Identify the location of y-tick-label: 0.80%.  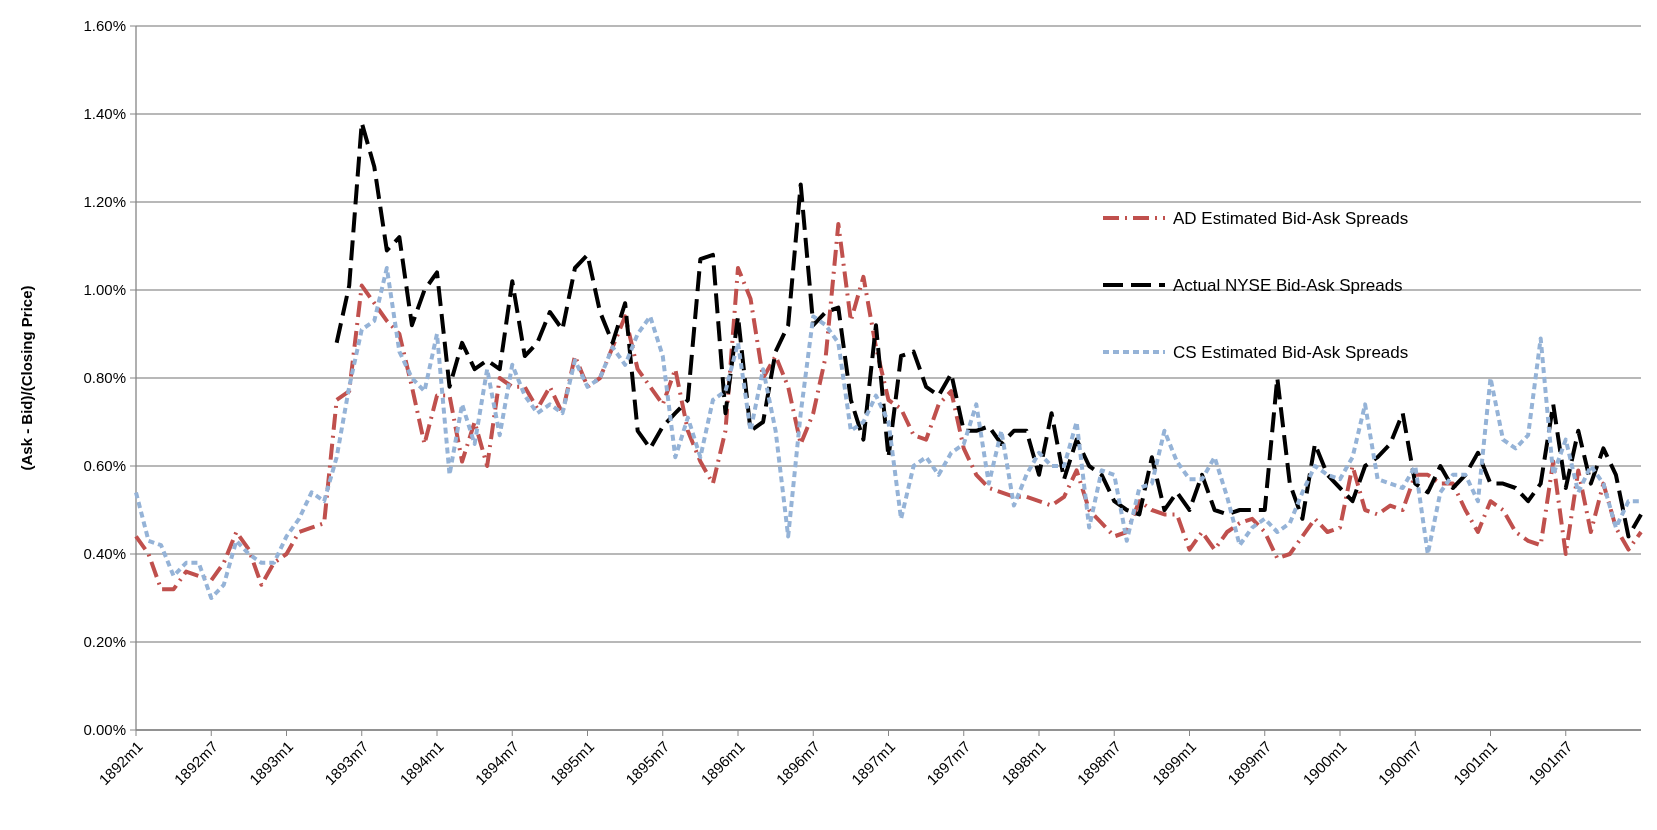
(104, 378).